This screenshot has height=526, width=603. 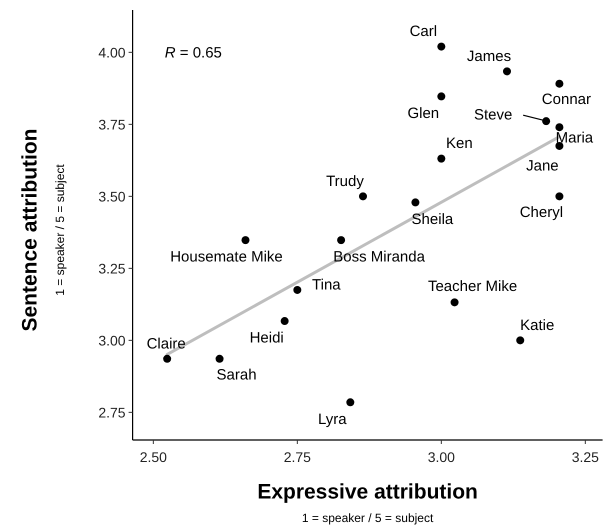 What do you see at coordinates (542, 165) in the screenshot?
I see `annotation: Jane` at bounding box center [542, 165].